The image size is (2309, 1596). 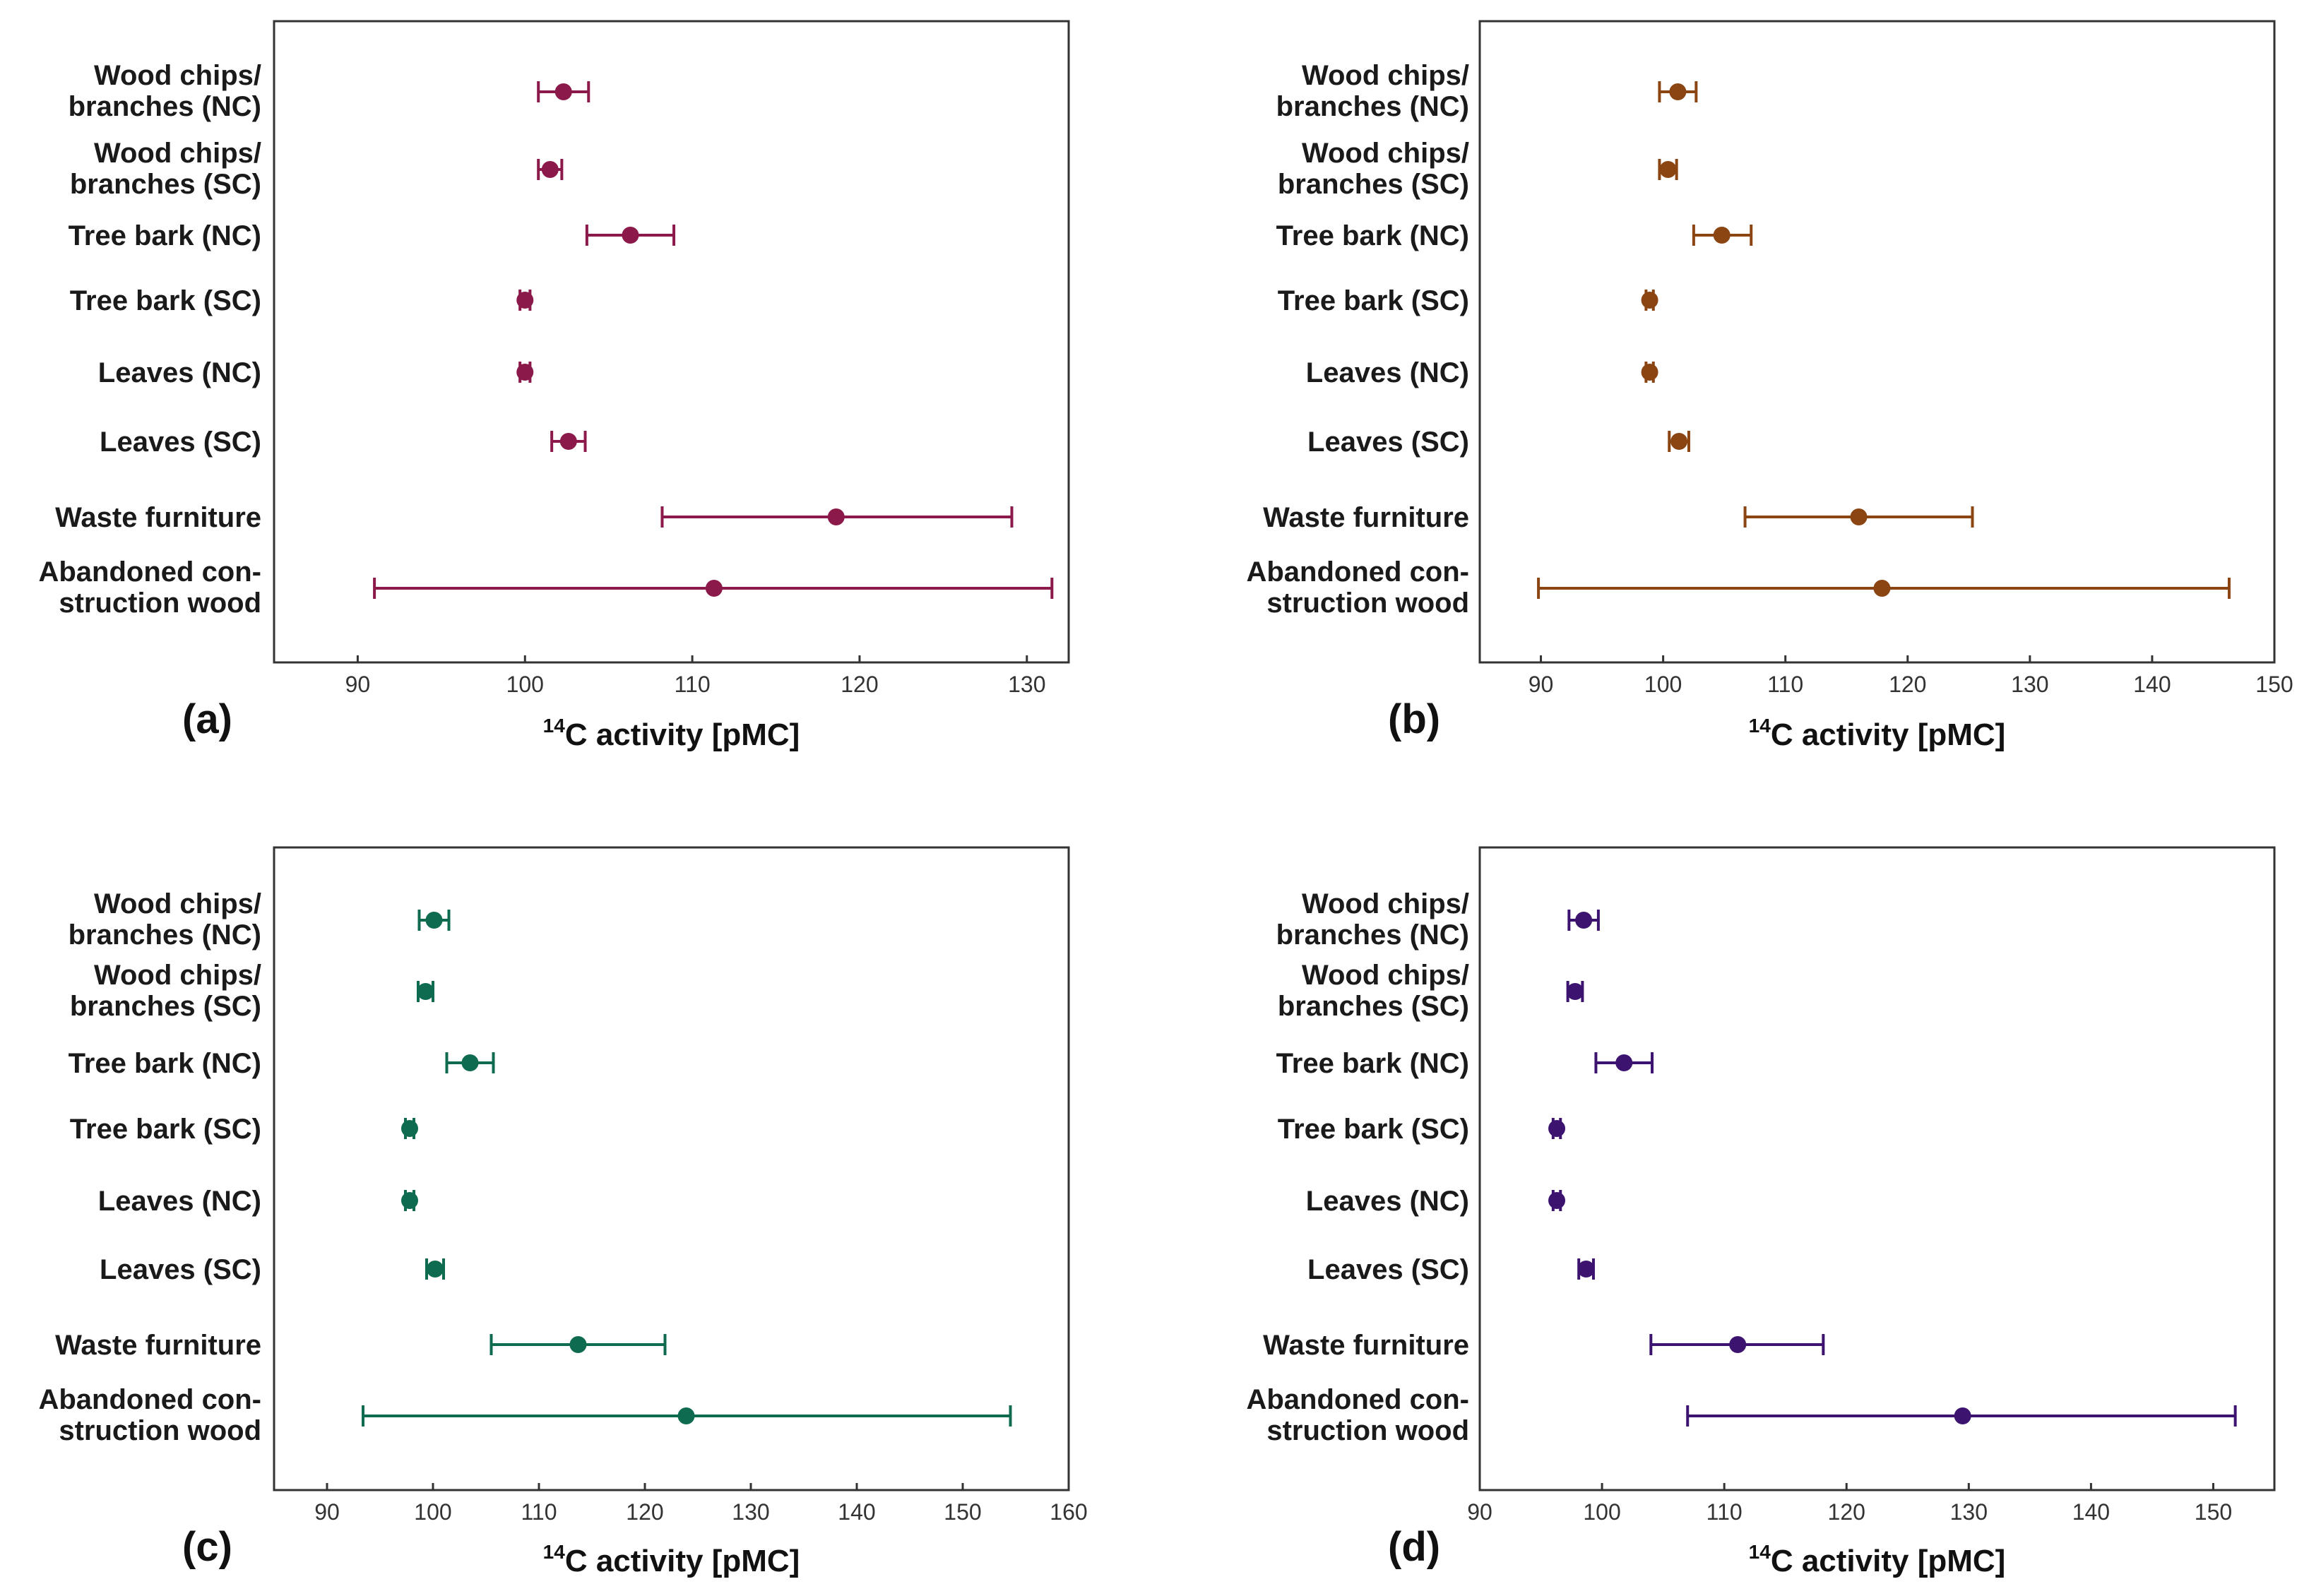 I want to click on x-tick-label: 140, so click(x=2091, y=1512).